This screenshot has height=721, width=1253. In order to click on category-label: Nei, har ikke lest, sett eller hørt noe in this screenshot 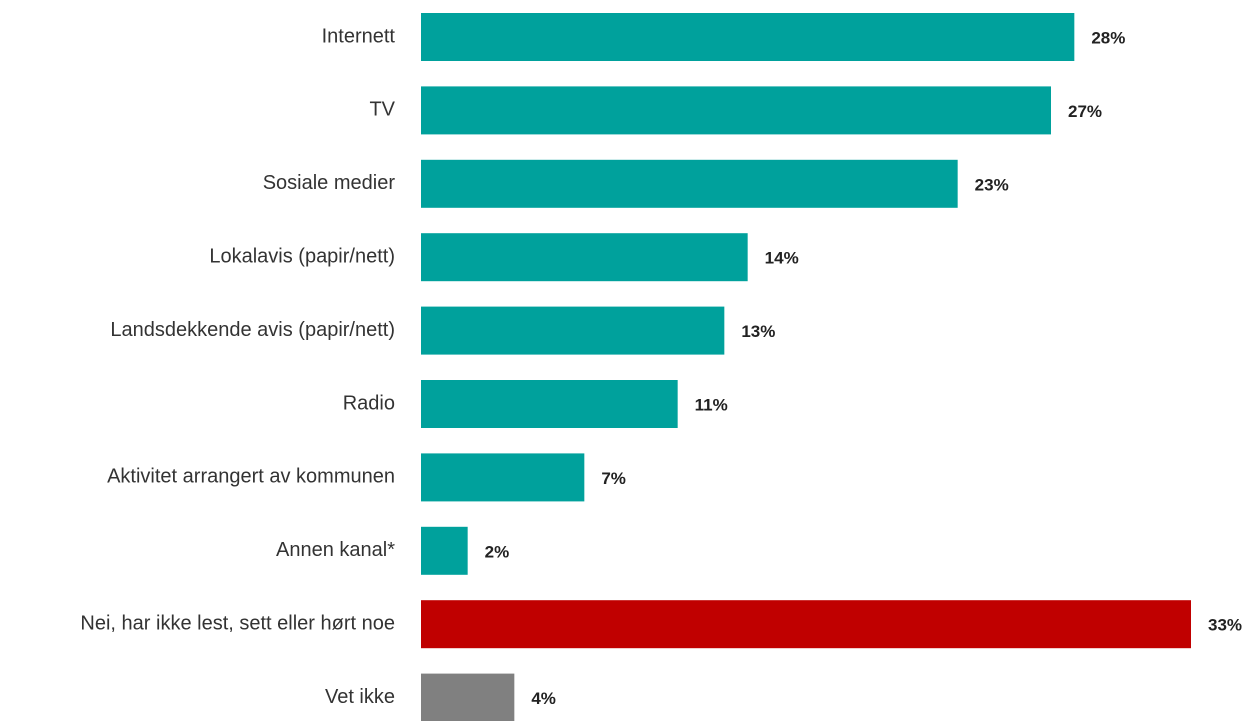, I will do `click(237, 623)`.